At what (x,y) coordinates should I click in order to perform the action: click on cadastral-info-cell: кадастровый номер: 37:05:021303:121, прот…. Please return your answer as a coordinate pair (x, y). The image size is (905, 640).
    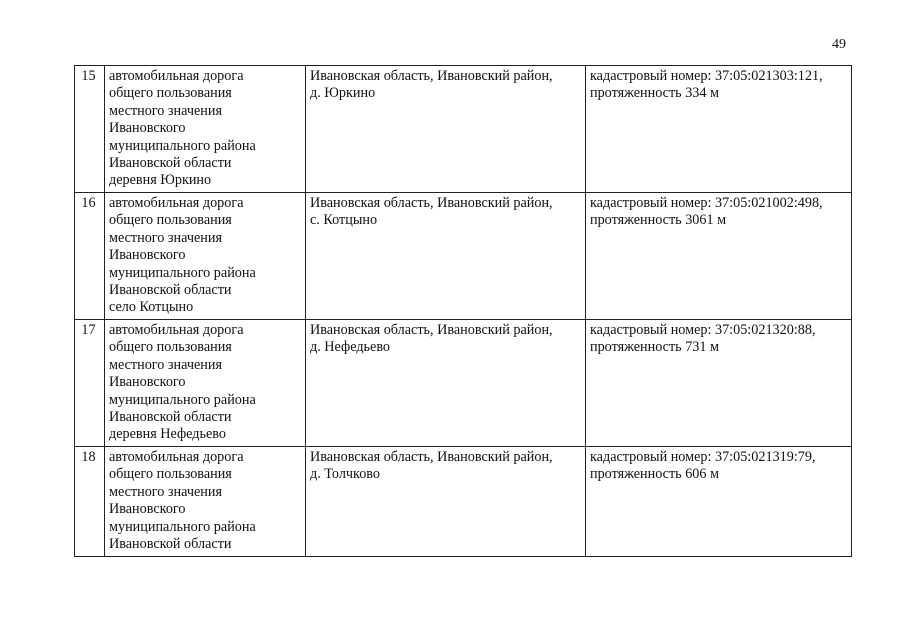
    Looking at the image, I should click on (718, 129).